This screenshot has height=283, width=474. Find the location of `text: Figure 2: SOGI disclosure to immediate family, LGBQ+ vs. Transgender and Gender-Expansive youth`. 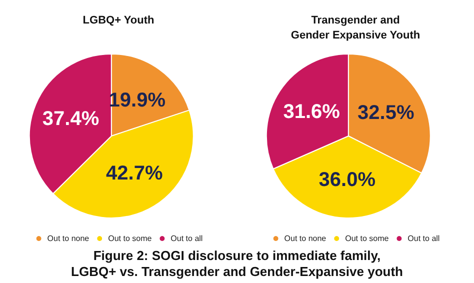

text: Figure 2: SOGI disclosure to immediate family, LGBQ+ vs. Transgender and Gender-Expansive youth is located at coordinates (237, 264).